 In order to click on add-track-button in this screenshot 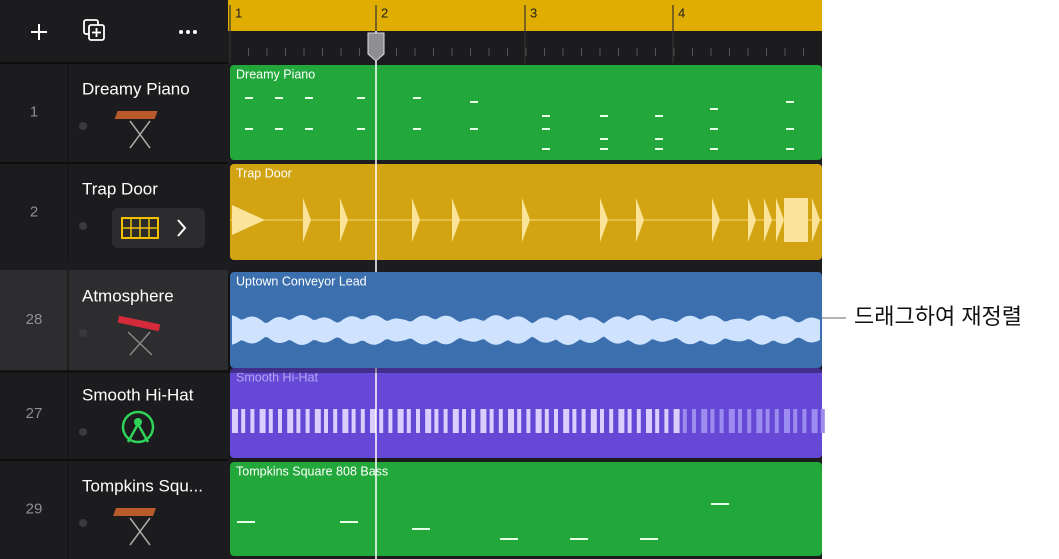, I will do `click(39, 32)`.